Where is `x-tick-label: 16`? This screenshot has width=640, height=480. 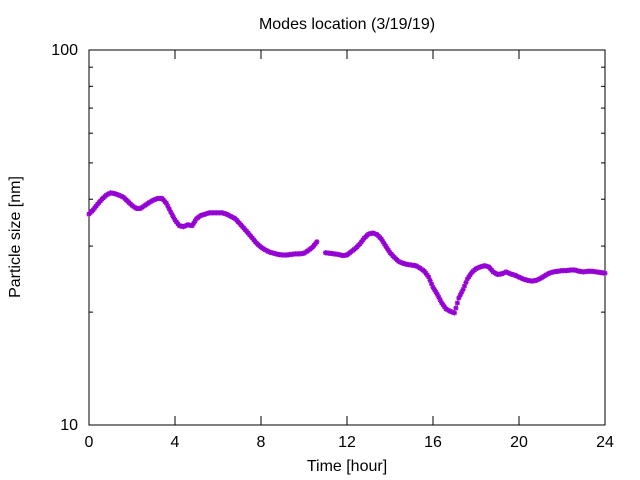
x-tick-label: 16 is located at coordinates (433, 442).